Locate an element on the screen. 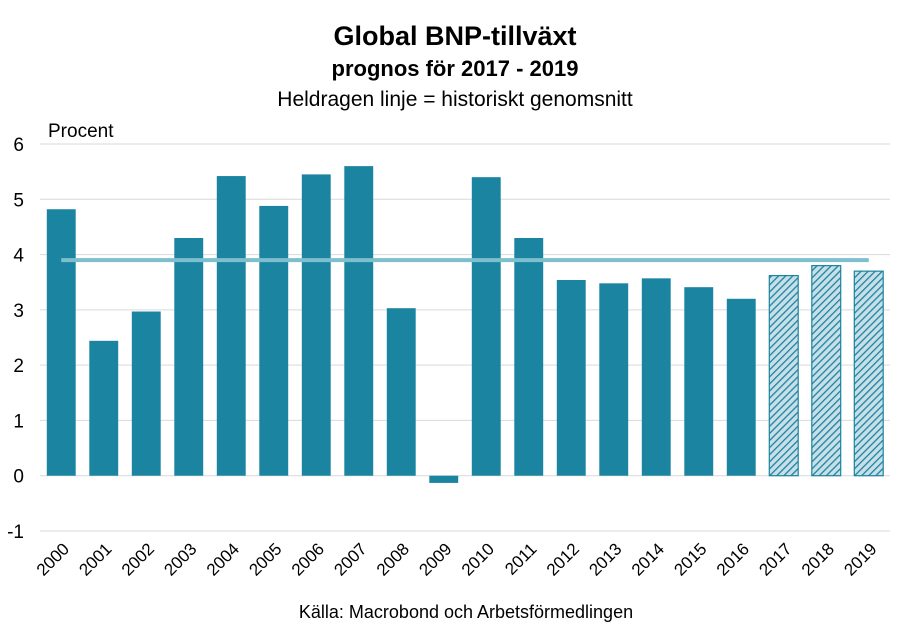 Image resolution: width=910 pixels, height=627 pixels. x-tick-label: 2001 is located at coordinates (95, 559).